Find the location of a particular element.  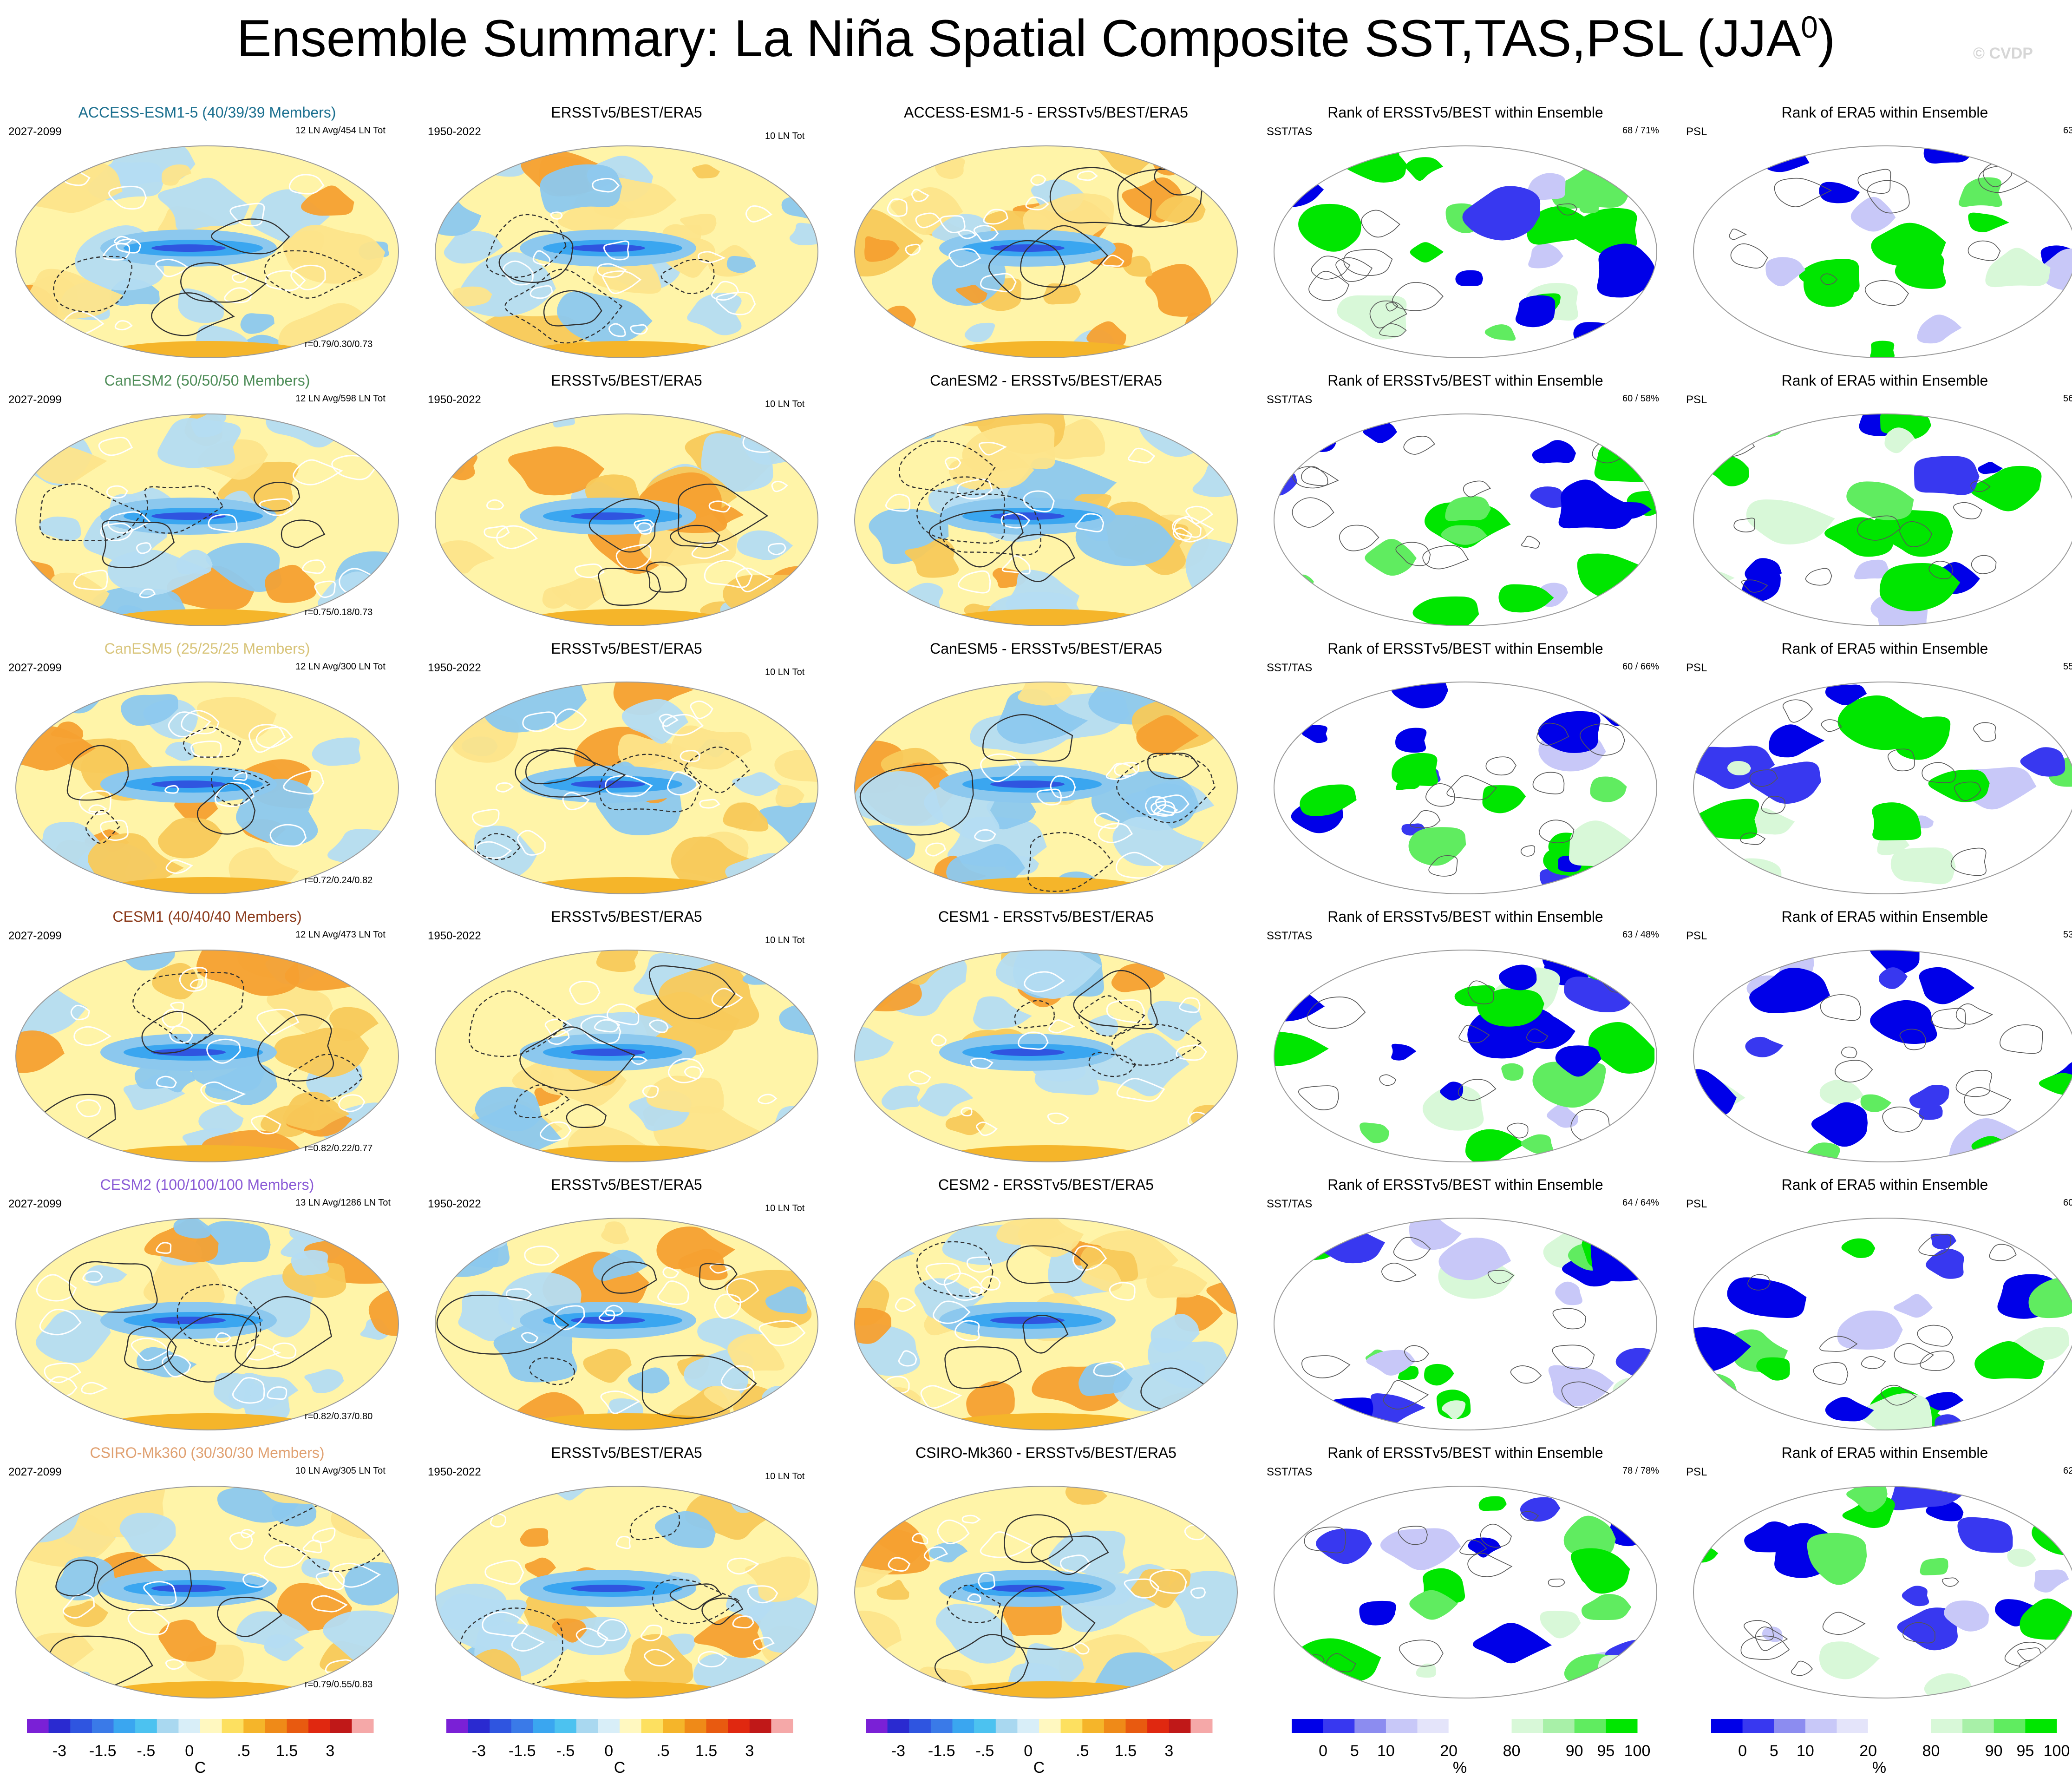

event-count-label: 10 LN Avg/305 LN Tot is located at coordinates (340, 1471).